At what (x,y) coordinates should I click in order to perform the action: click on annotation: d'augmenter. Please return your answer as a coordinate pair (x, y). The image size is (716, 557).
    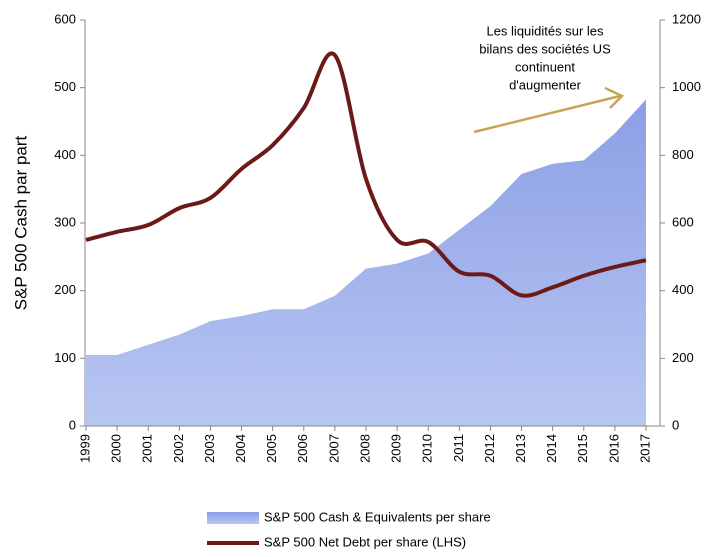
    Looking at the image, I should click on (545, 84).